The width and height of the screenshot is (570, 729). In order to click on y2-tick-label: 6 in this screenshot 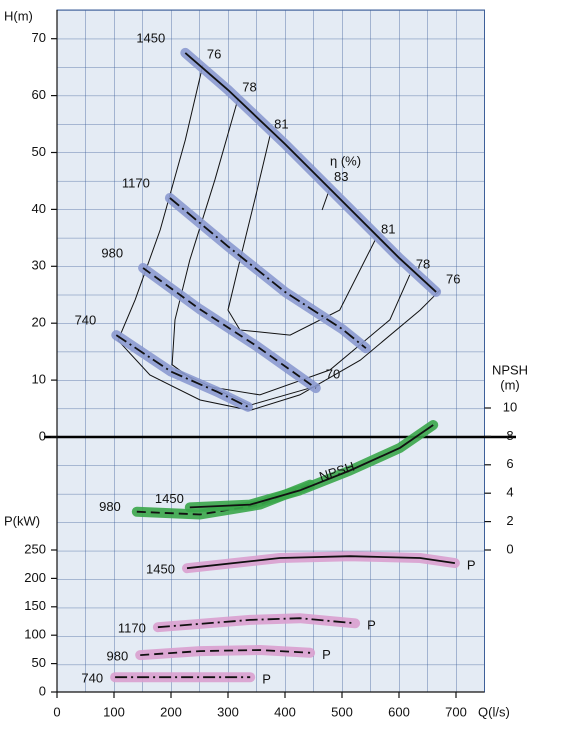, I will do `click(509, 463)`.